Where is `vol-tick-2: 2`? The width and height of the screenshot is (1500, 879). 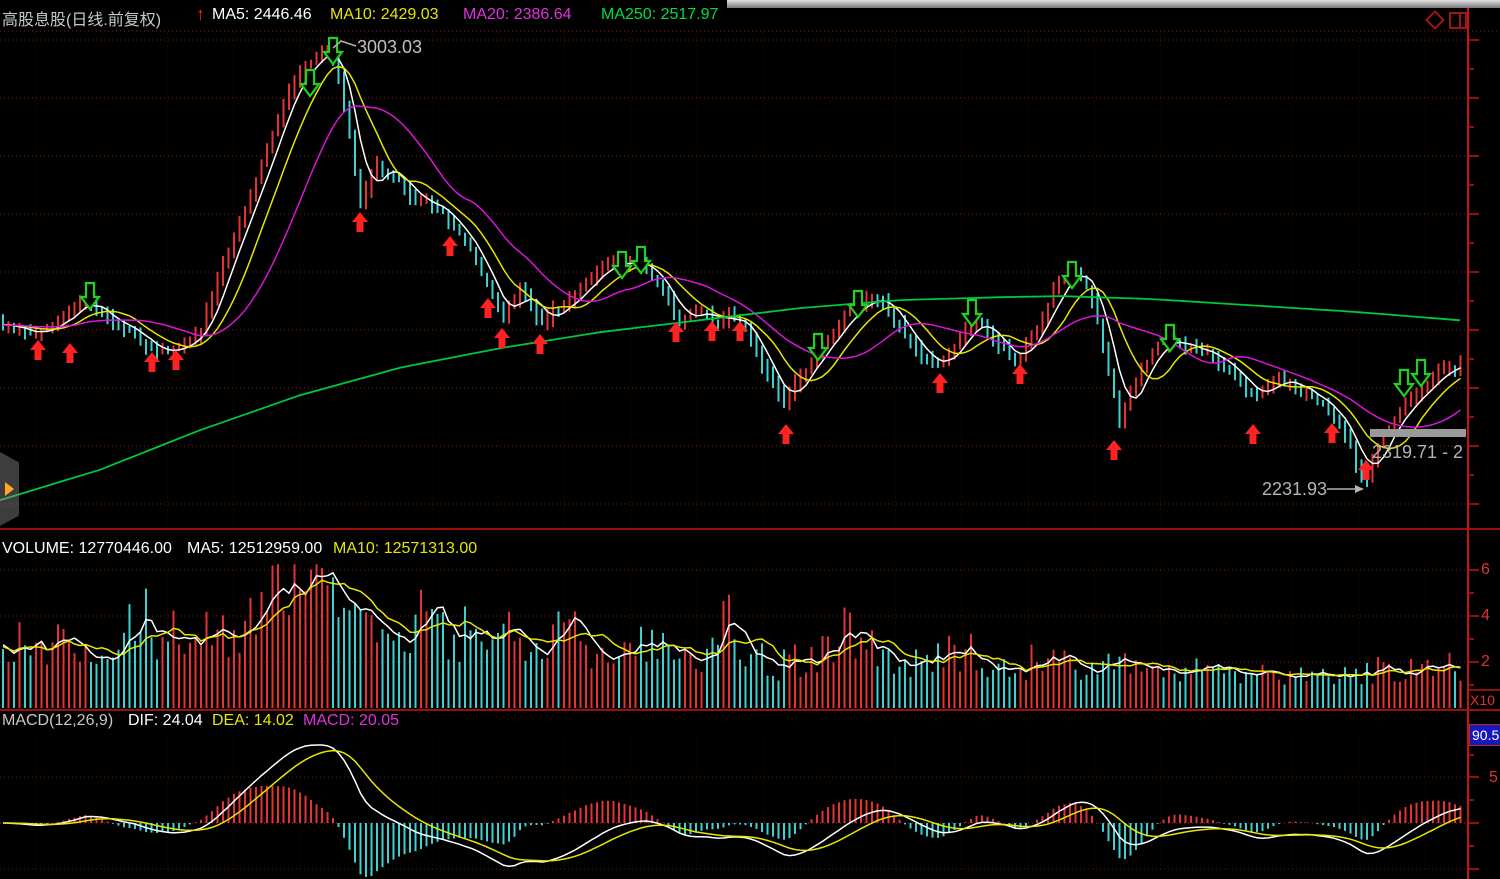
vol-tick-2: 2 is located at coordinates (1485, 661).